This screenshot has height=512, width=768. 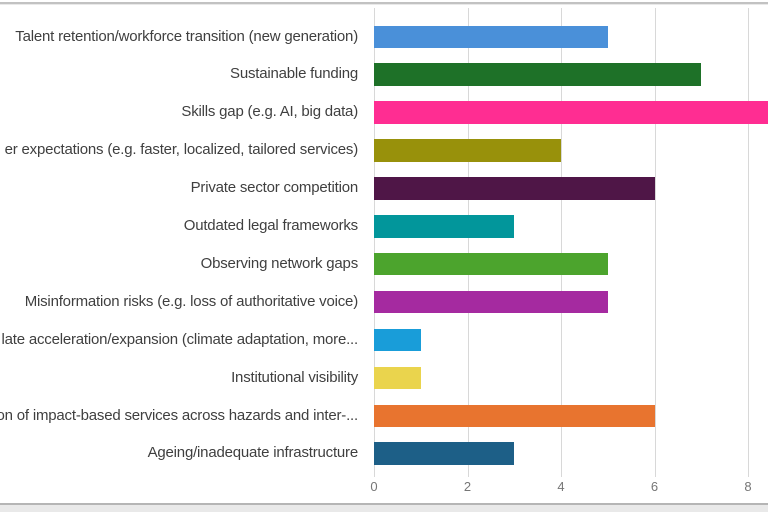 I want to click on x-tick-label-0: 0, so click(x=374, y=486).